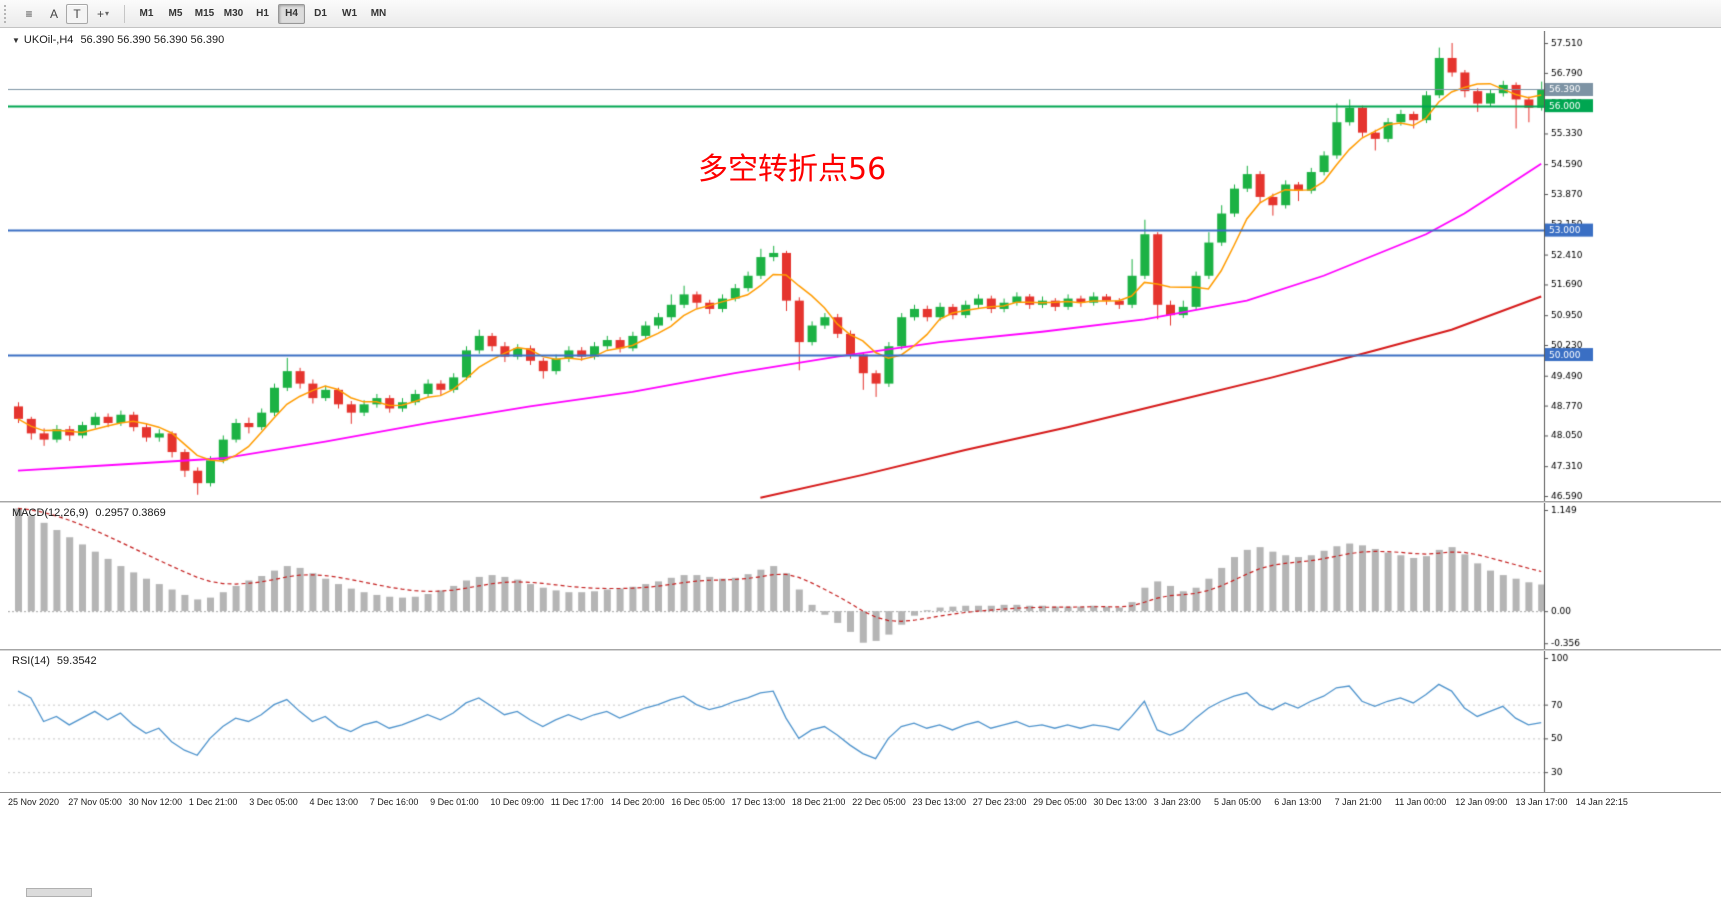  I want to click on time-axis-label: 10 Dec 09:00, so click(517, 802).